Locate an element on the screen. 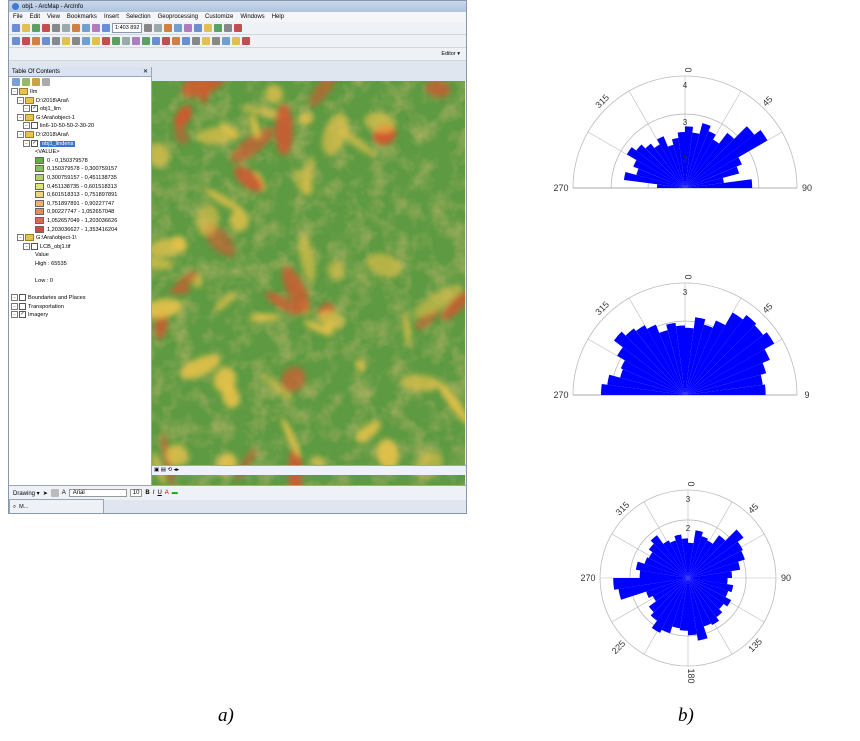 The height and width of the screenshot is (741, 860). toc-row: − Transportation is located at coordinates (80, 307).